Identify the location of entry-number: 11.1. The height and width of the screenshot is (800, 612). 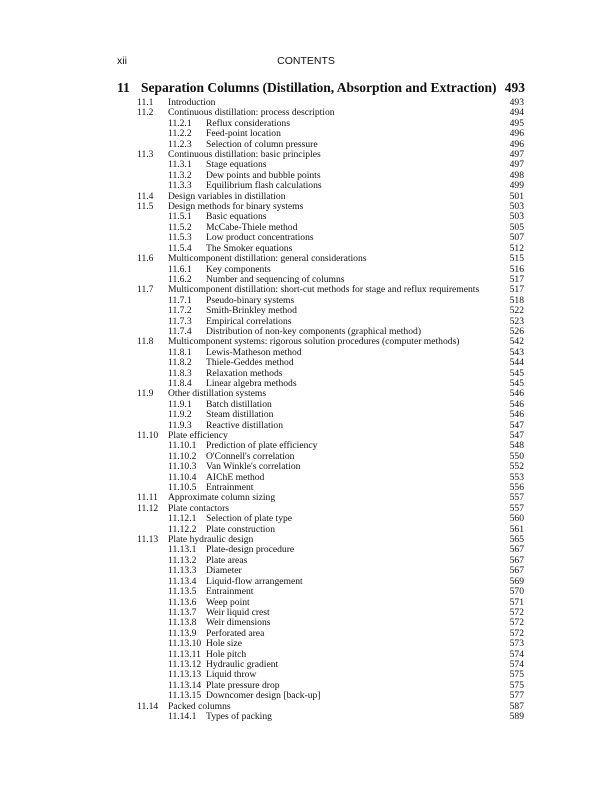
(145, 102).